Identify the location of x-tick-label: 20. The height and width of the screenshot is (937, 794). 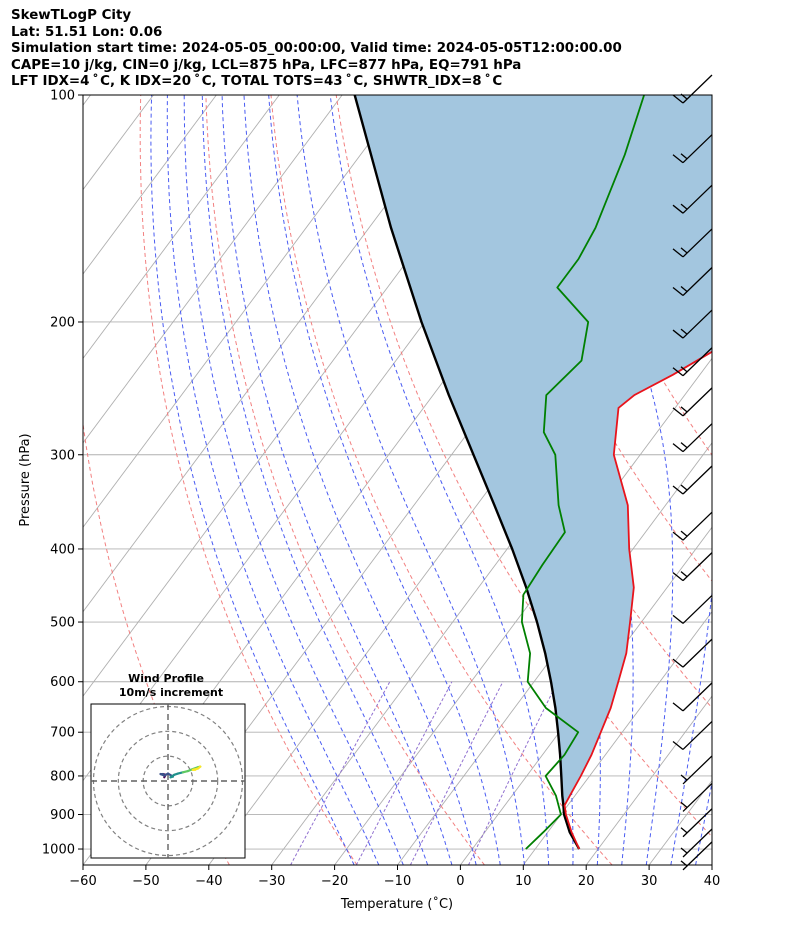
(586, 881).